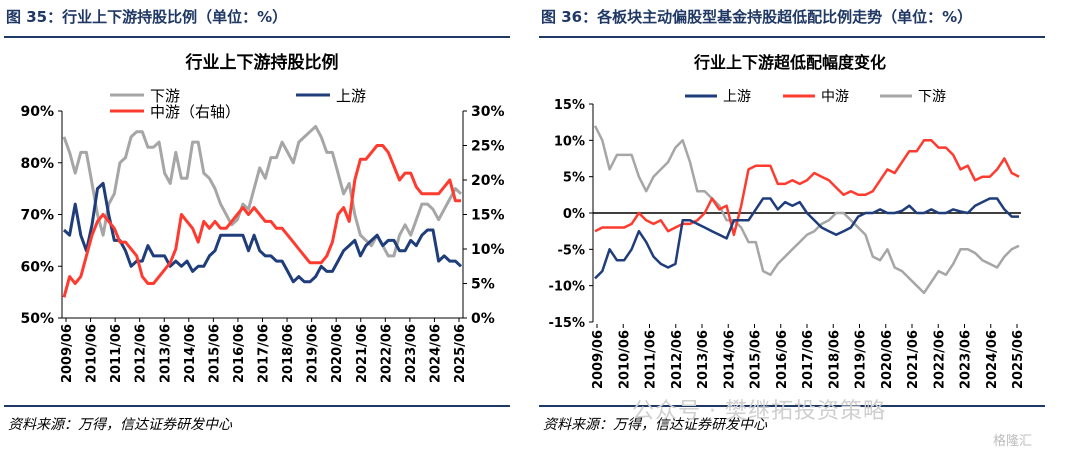 This screenshot has height=456, width=1080. What do you see at coordinates (147, 17) in the screenshot?
I see `left-figure-title: 图 35：行业上下游持股比例（单位：%）` at bounding box center [147, 17].